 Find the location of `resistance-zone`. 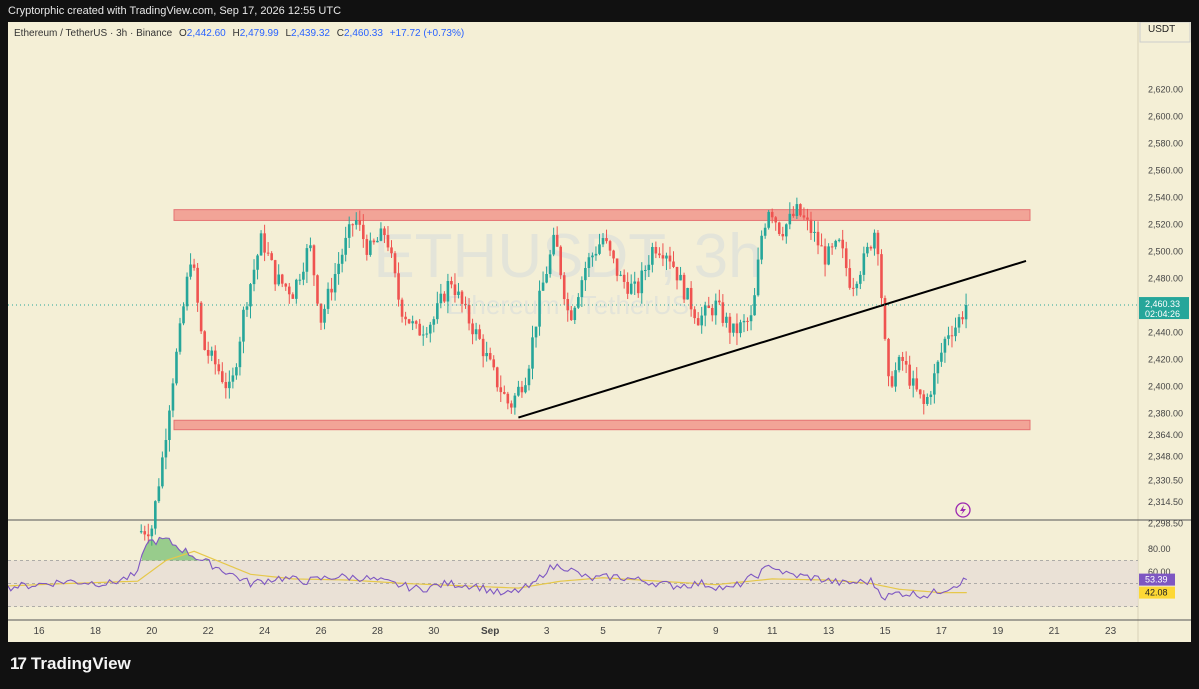

resistance-zone is located at coordinates (602, 215).